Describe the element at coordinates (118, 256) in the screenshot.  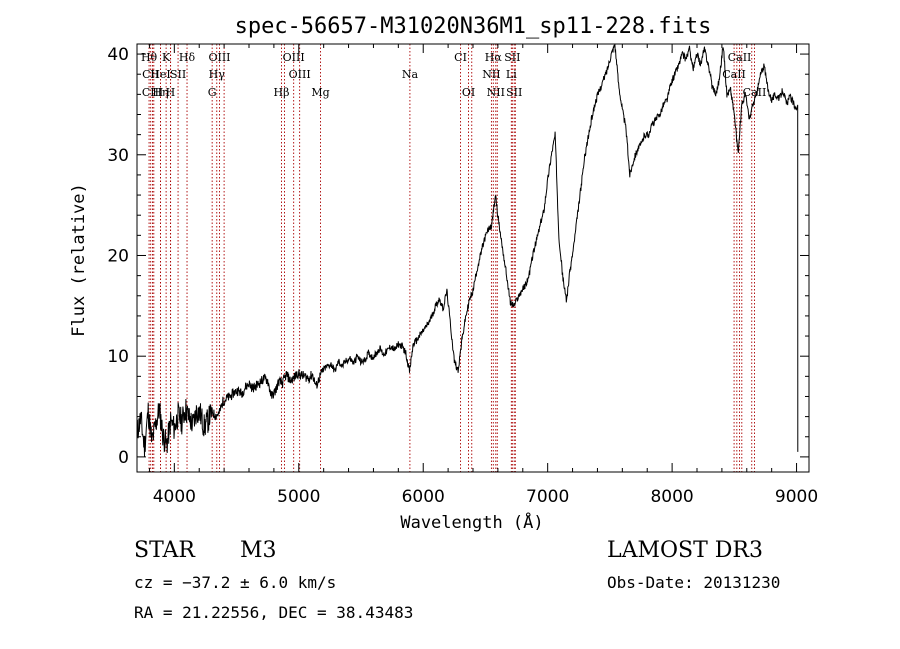
I see `y-tick-label: 20` at that location.